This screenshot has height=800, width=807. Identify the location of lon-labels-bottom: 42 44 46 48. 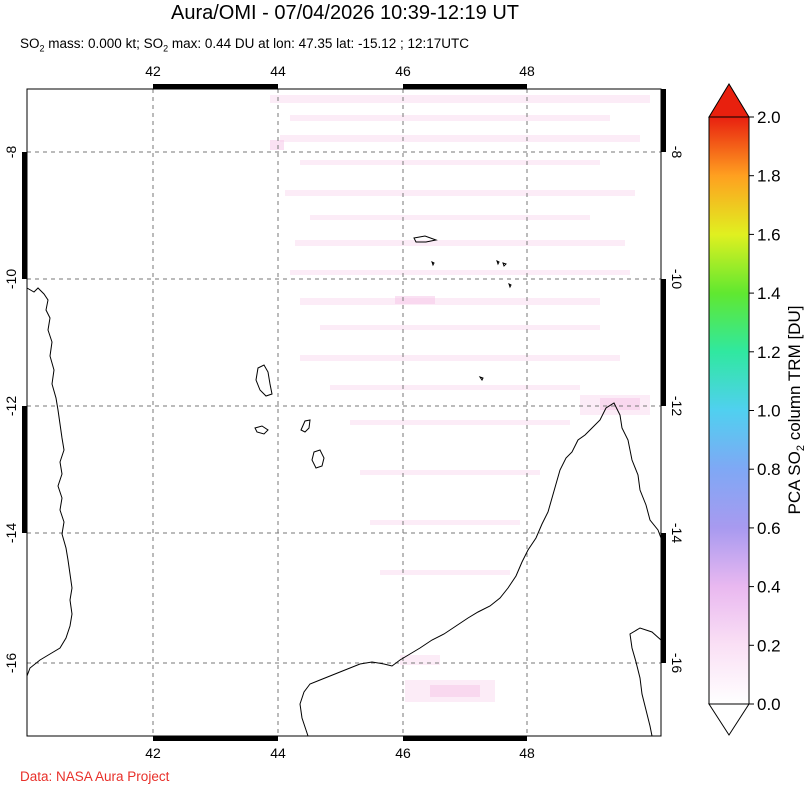
(340, 753).